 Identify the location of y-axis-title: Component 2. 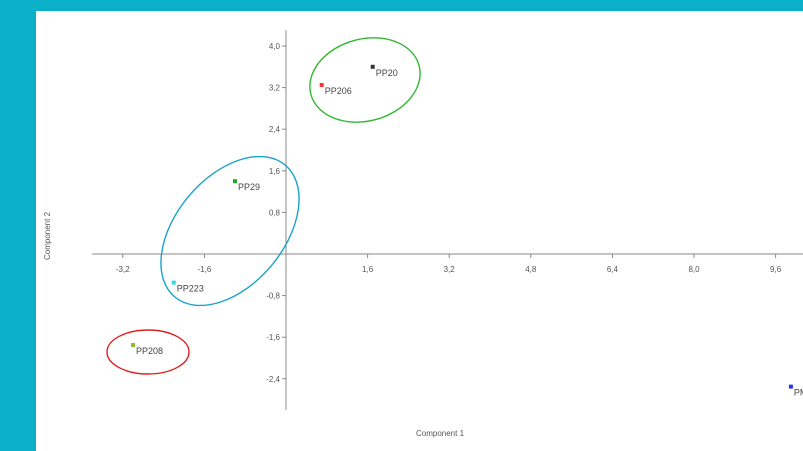
(47, 235).